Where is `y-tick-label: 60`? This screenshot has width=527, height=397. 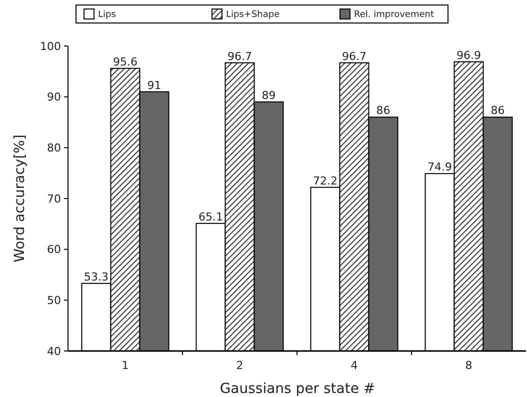 y-tick-label: 60 is located at coordinates (54, 249).